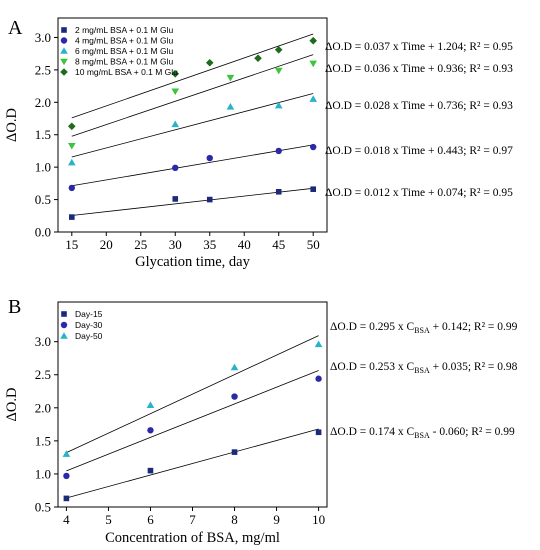 This screenshot has width=540, height=550. What do you see at coordinates (108, 519) in the screenshot?
I see `x-tick-label: 5` at bounding box center [108, 519].